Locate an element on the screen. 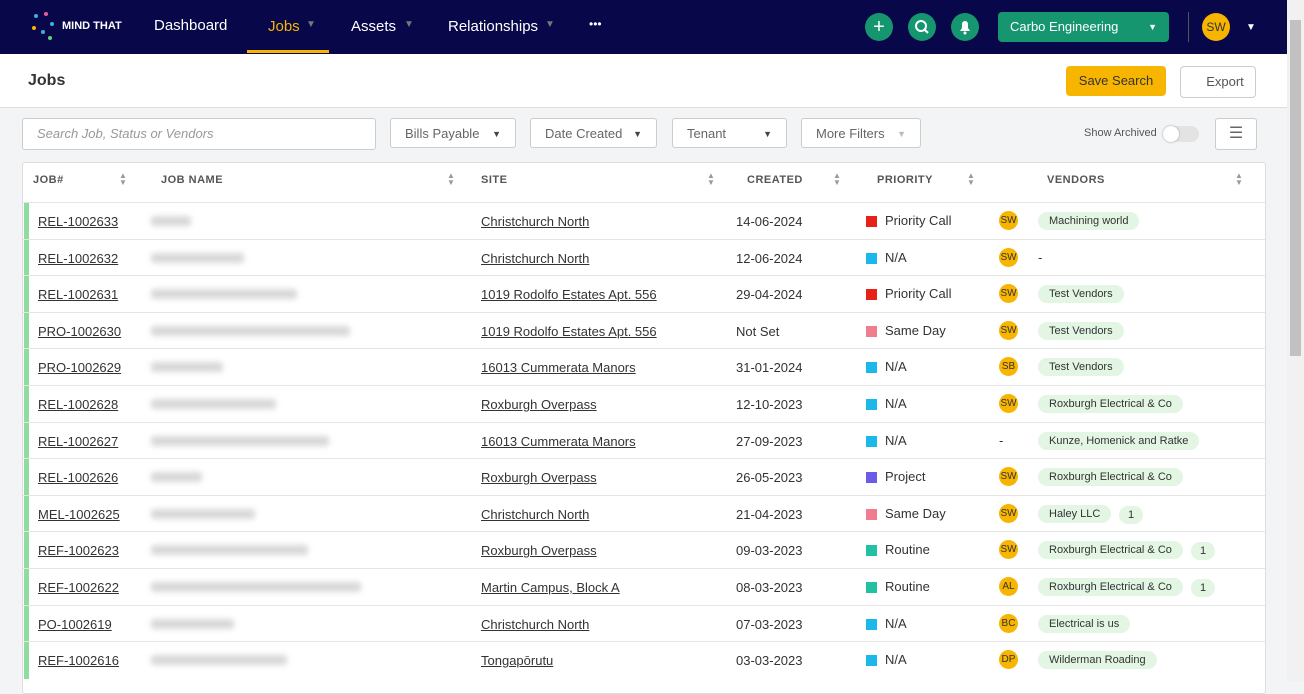 The image size is (1304, 694). job-link: REF-1002623 is located at coordinates (78, 551).